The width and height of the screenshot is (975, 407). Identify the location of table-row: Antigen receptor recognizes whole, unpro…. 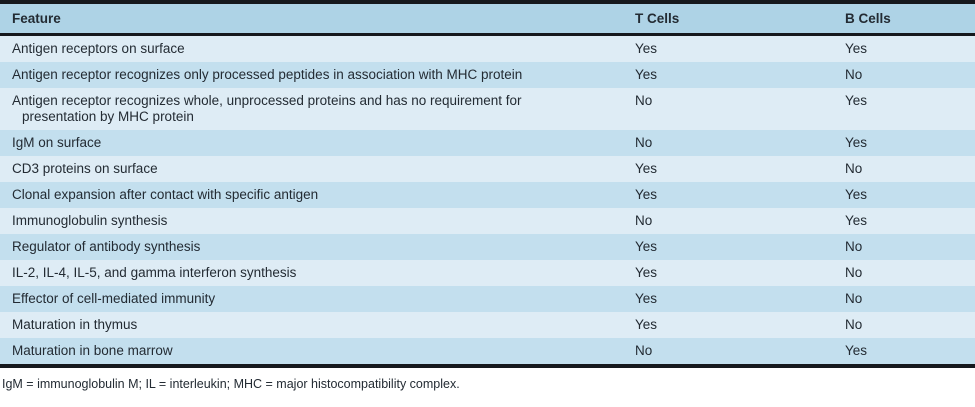
(487, 109).